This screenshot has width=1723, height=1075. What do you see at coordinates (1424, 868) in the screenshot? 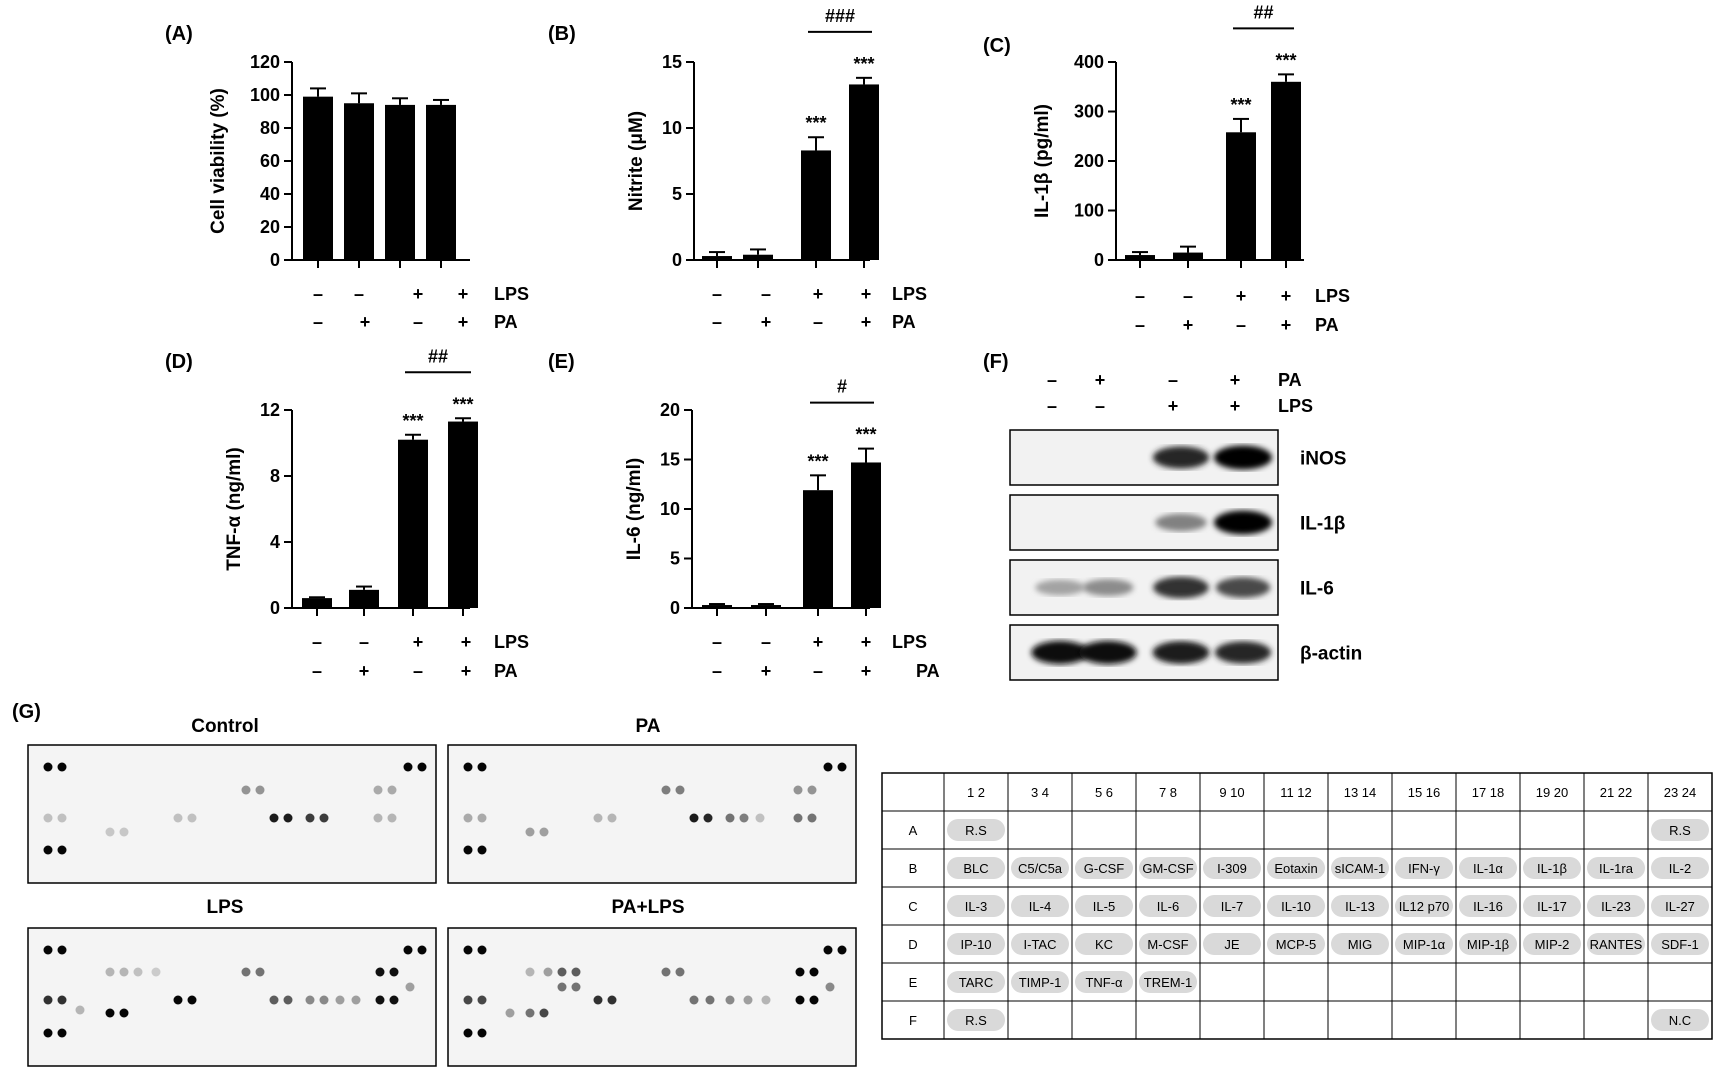
I see `table-cell-label: IFN-γ` at bounding box center [1424, 868].